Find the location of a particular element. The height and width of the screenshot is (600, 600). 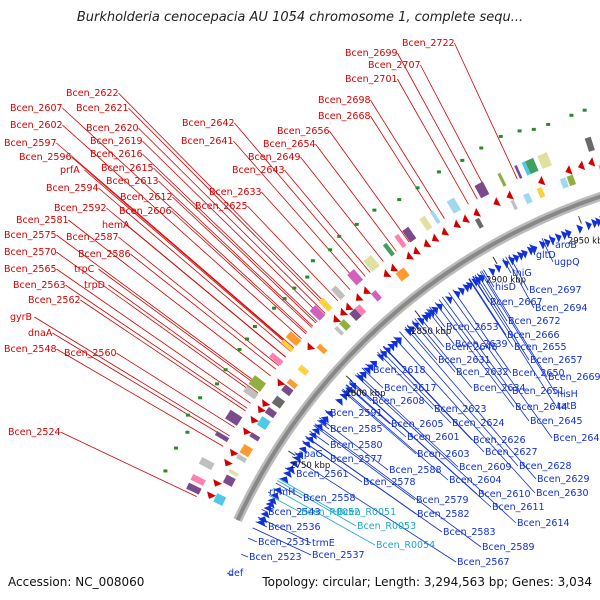

minus-strand-gene-label: Bcen_2581 is located at coordinates (42, 220).